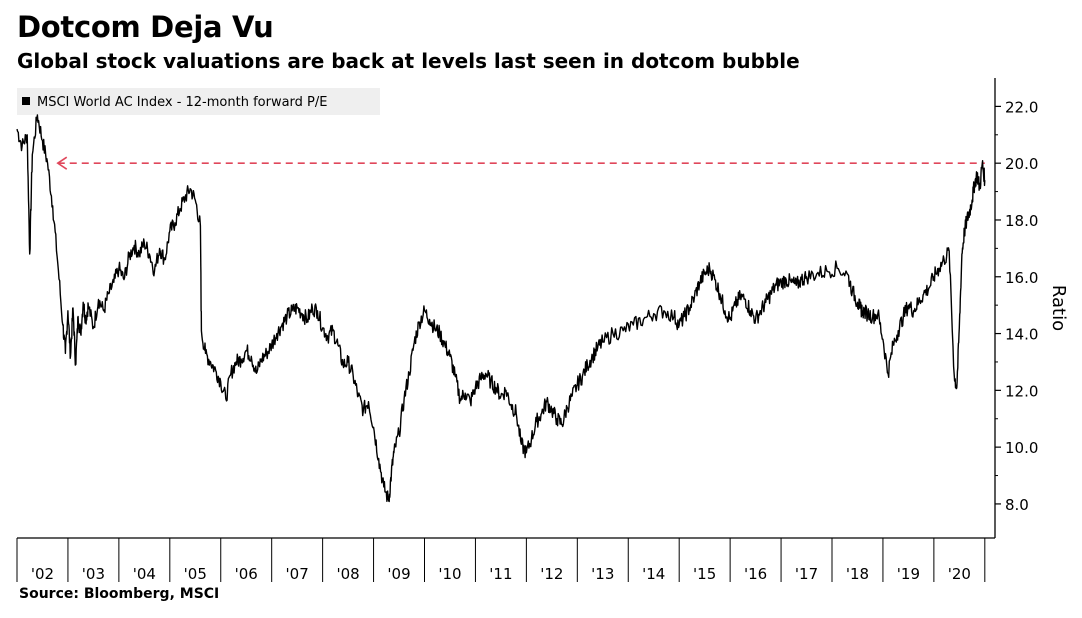  Describe the element at coordinates (857, 574) in the screenshot. I see `x-tick-label: '18` at that location.